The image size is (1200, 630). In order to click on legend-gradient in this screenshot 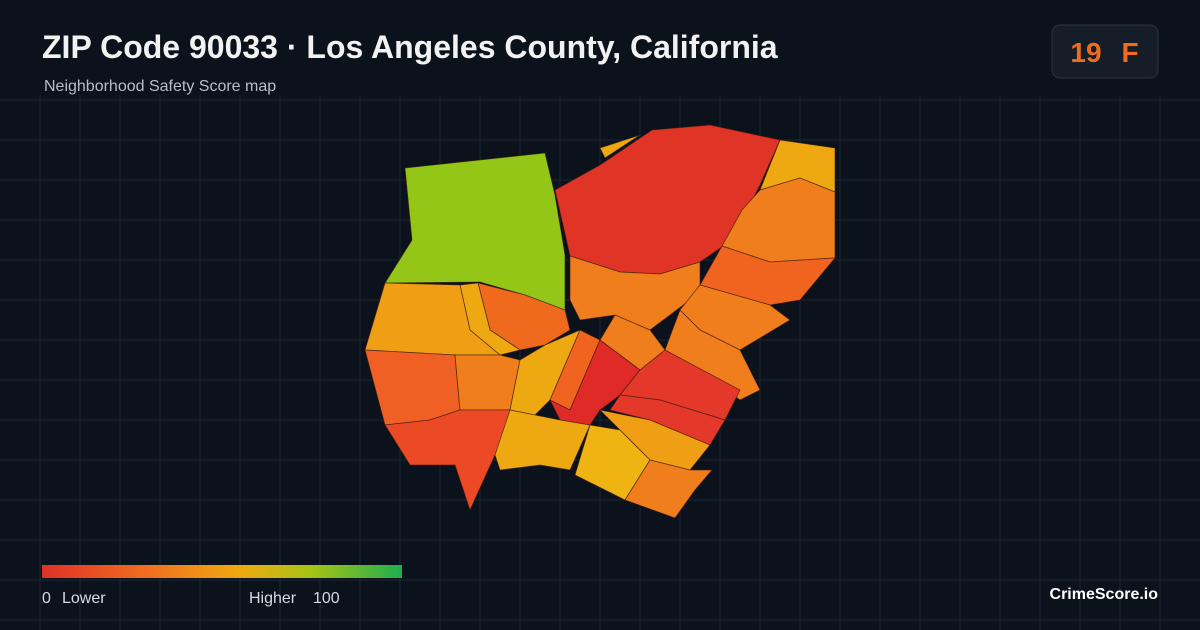, I will do `click(222, 571)`.